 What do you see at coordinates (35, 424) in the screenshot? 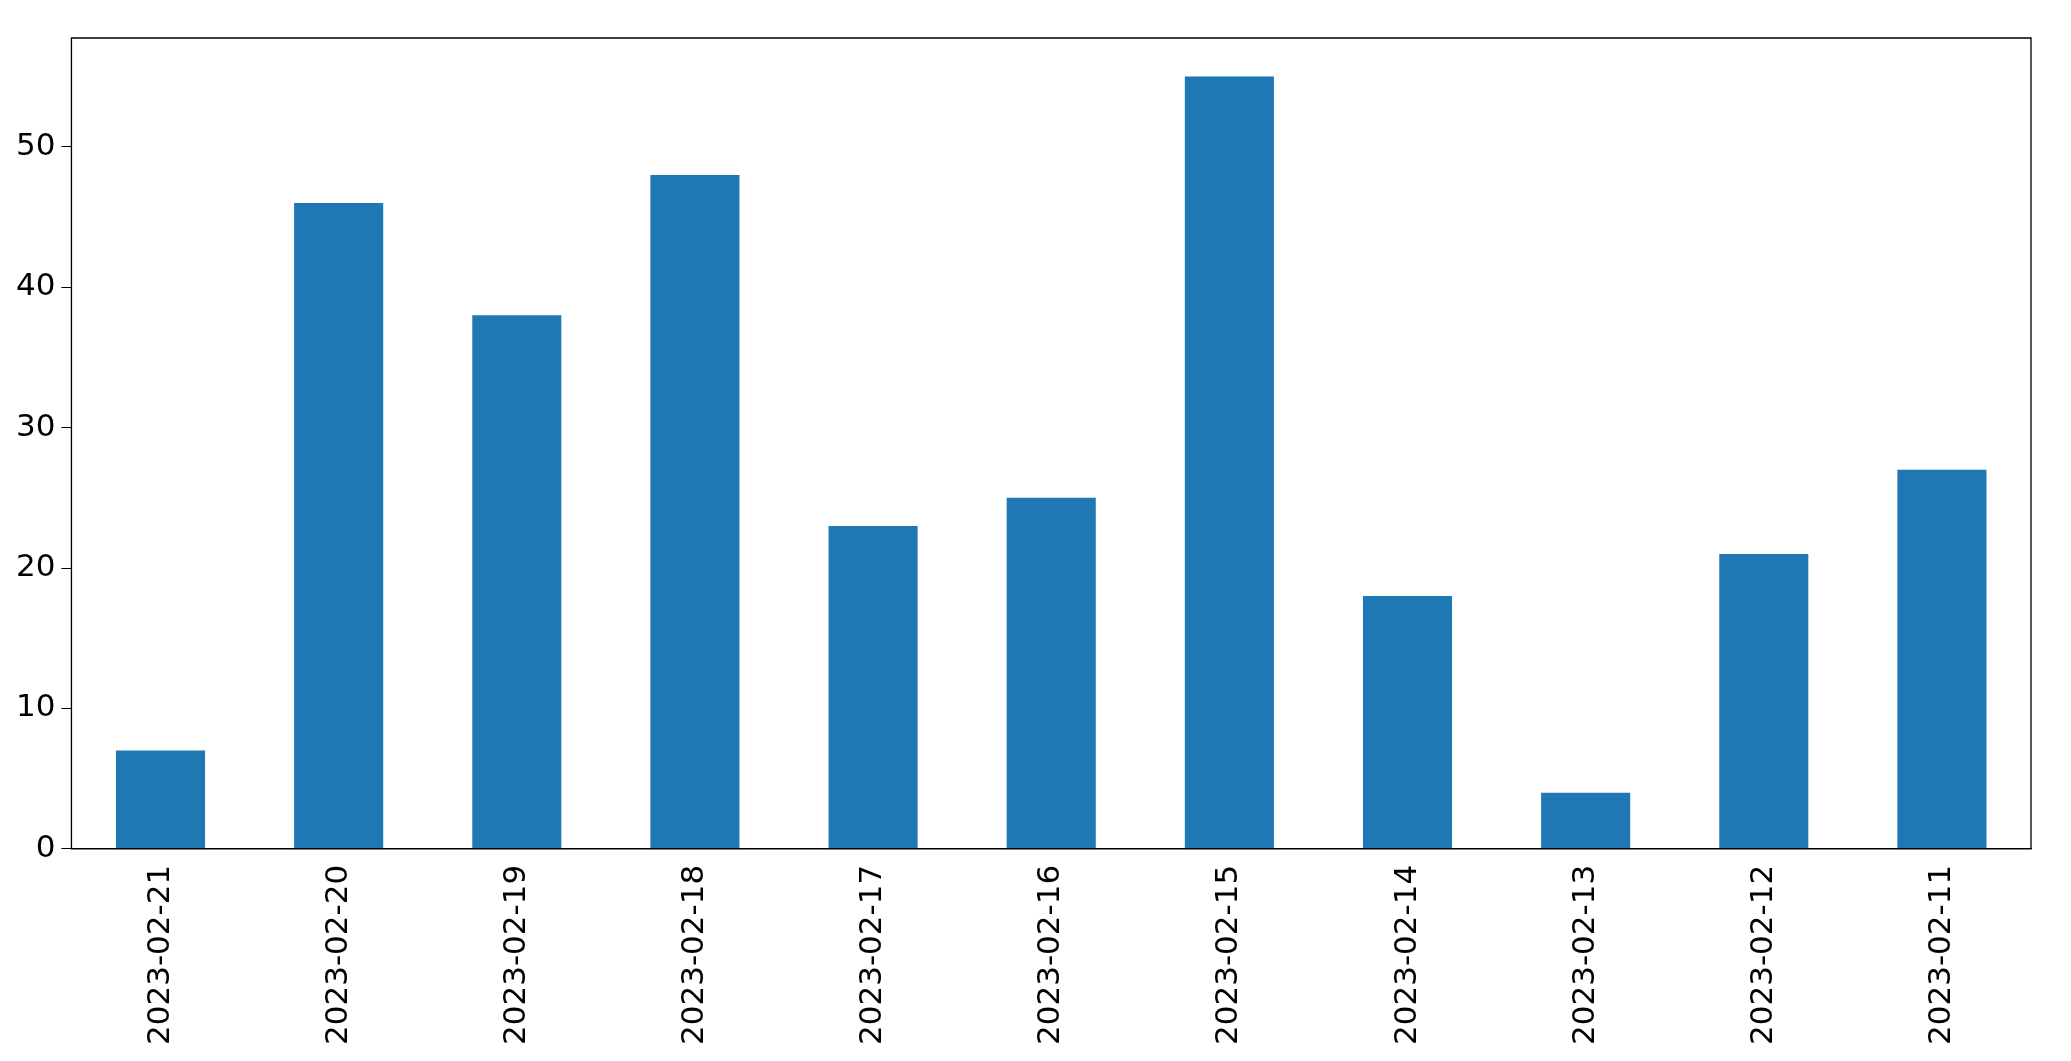
I see `y-tick-label: 30` at bounding box center [35, 424].